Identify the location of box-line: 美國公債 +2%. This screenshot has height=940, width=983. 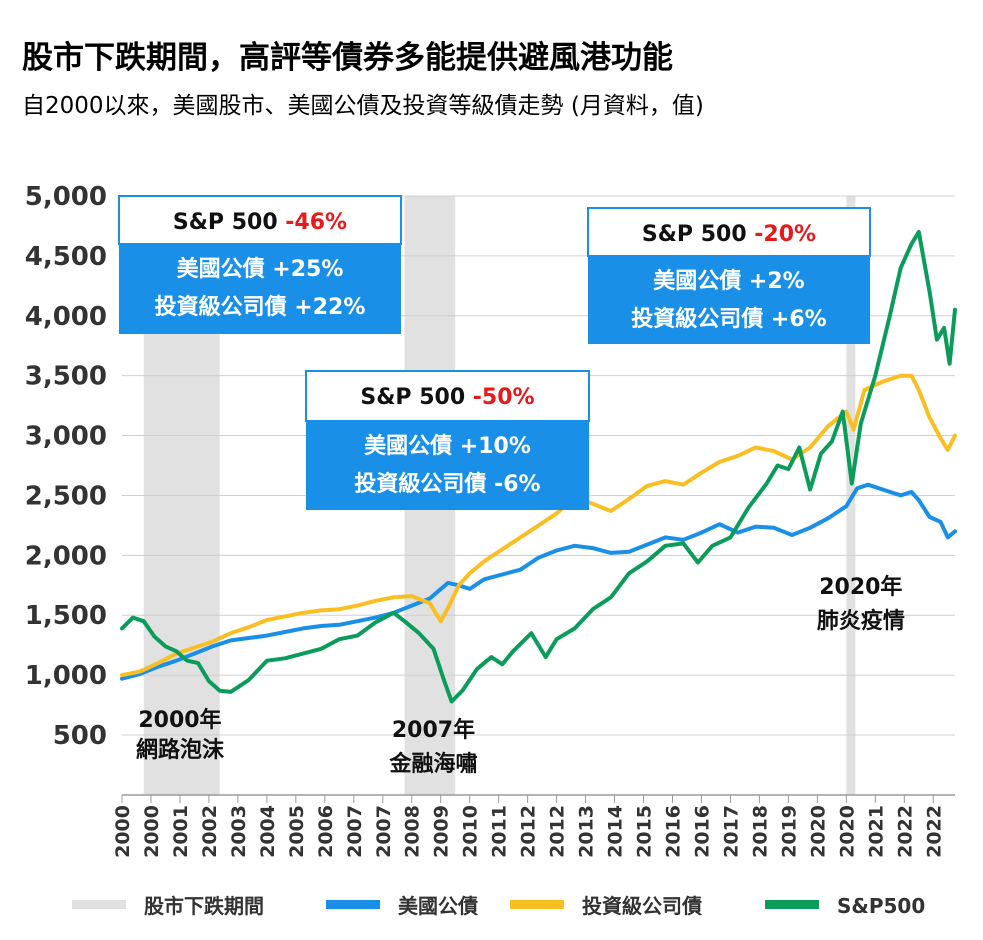
(728, 281).